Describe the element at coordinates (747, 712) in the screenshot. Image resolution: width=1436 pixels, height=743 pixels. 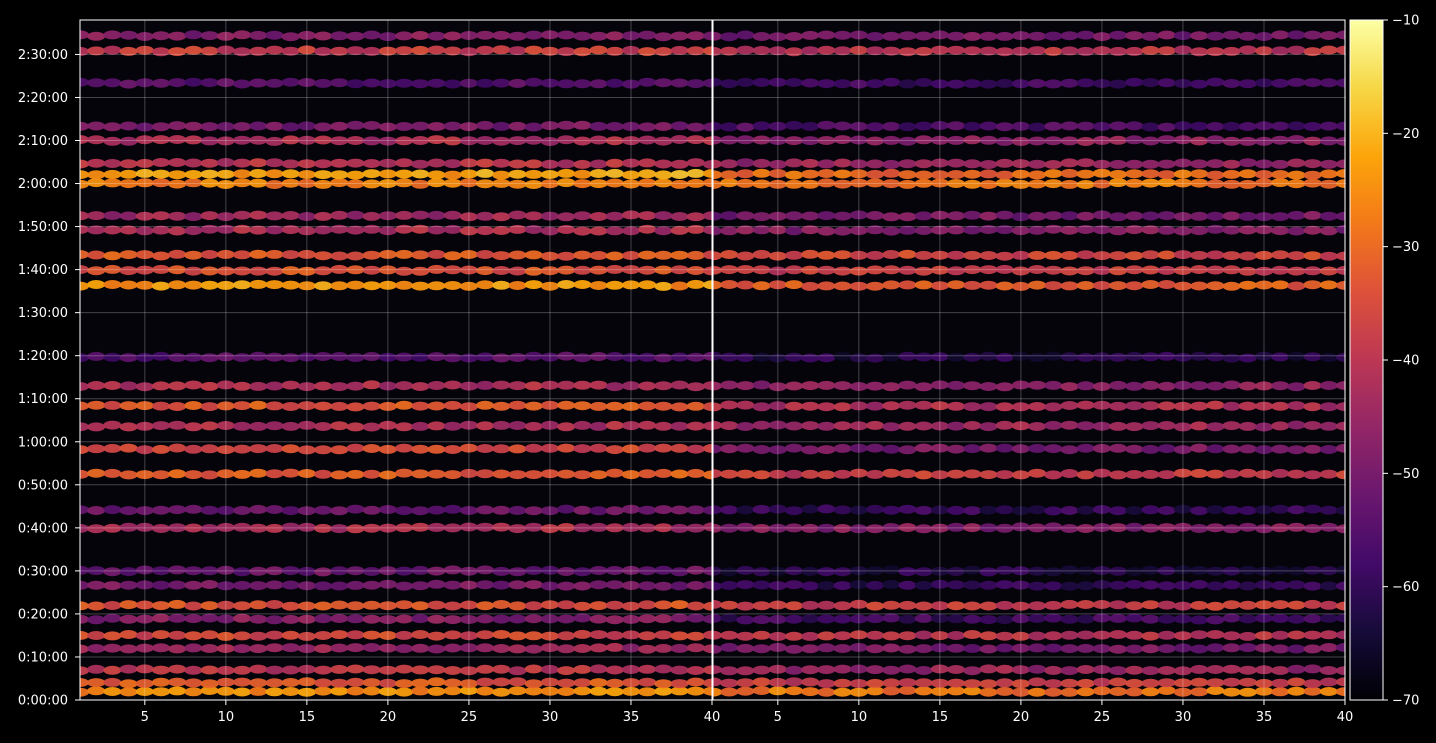
I see `x-axis: 5 10 15 20 25 30 35 40 5 10 15 20 25 30 35 40` at that location.